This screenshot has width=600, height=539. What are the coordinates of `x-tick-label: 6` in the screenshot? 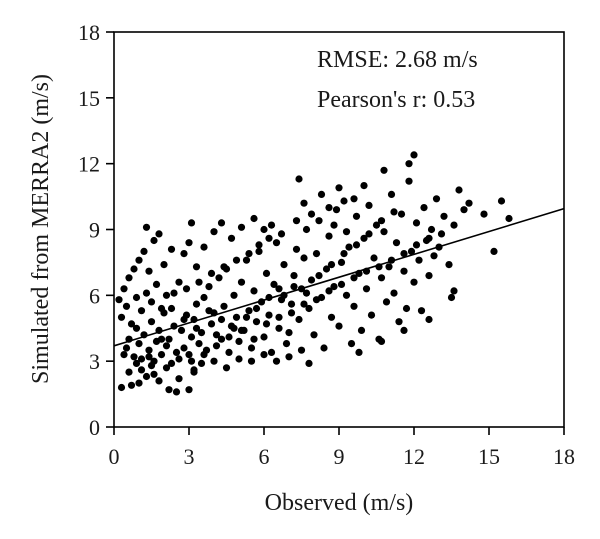 It's located at (264, 456).